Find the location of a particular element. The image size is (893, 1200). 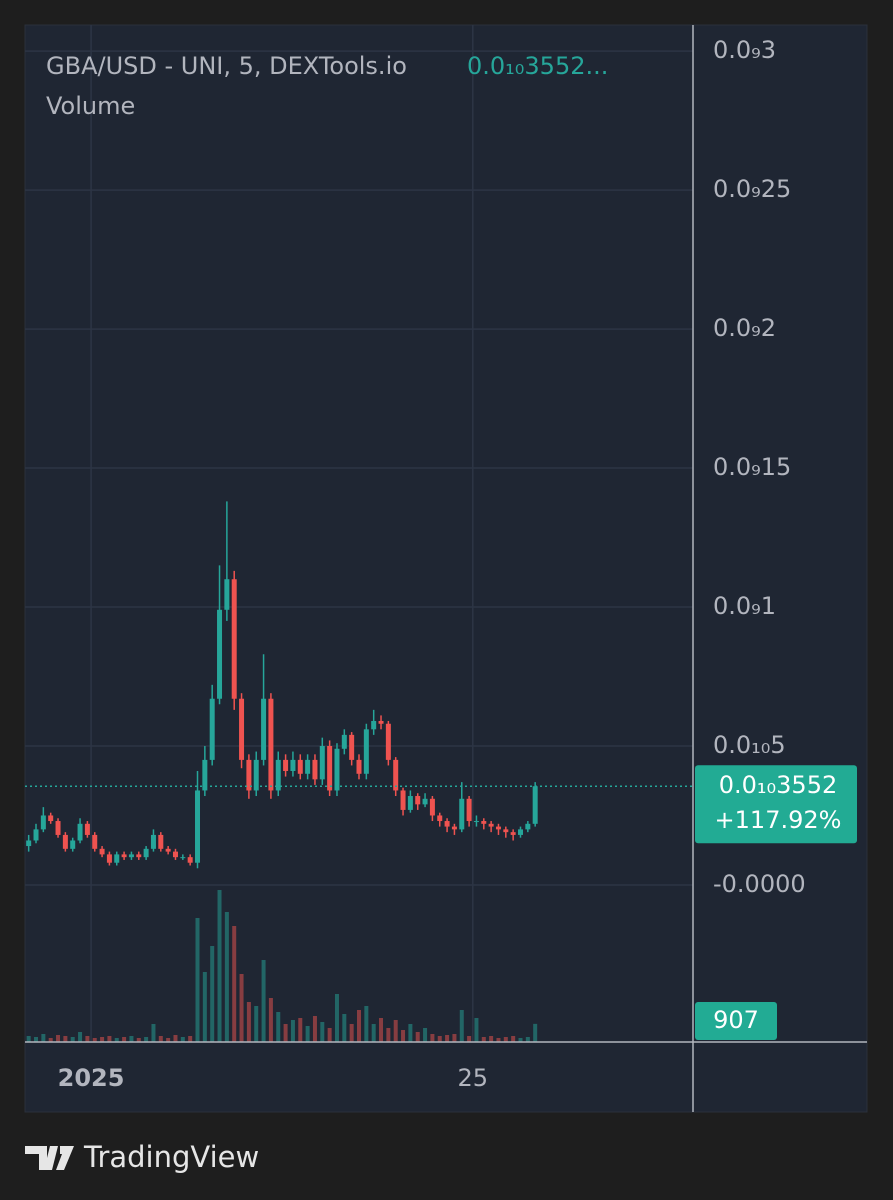

chart-title: GBA/USD - UNI, 5, DEXTools.io is located at coordinates (226, 66).